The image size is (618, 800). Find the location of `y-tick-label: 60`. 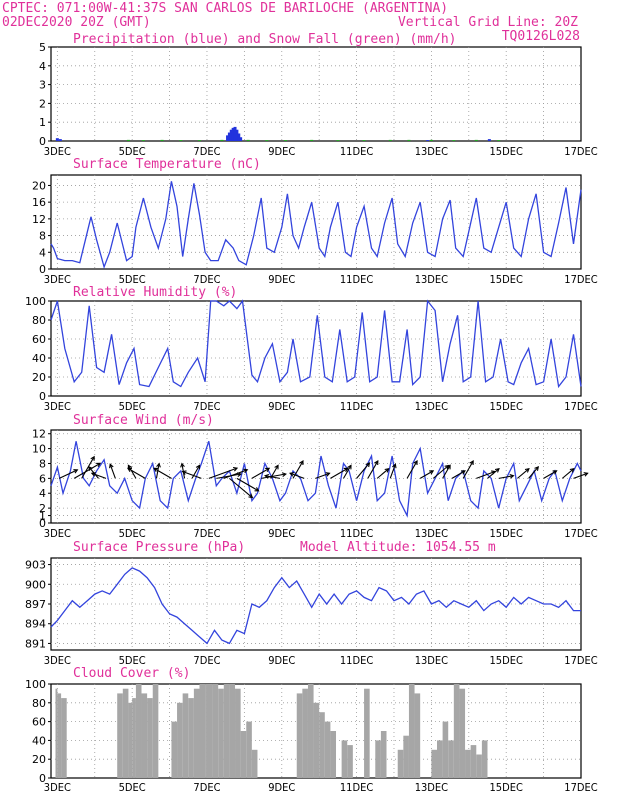

y-tick-label: 60 is located at coordinates (39, 722).